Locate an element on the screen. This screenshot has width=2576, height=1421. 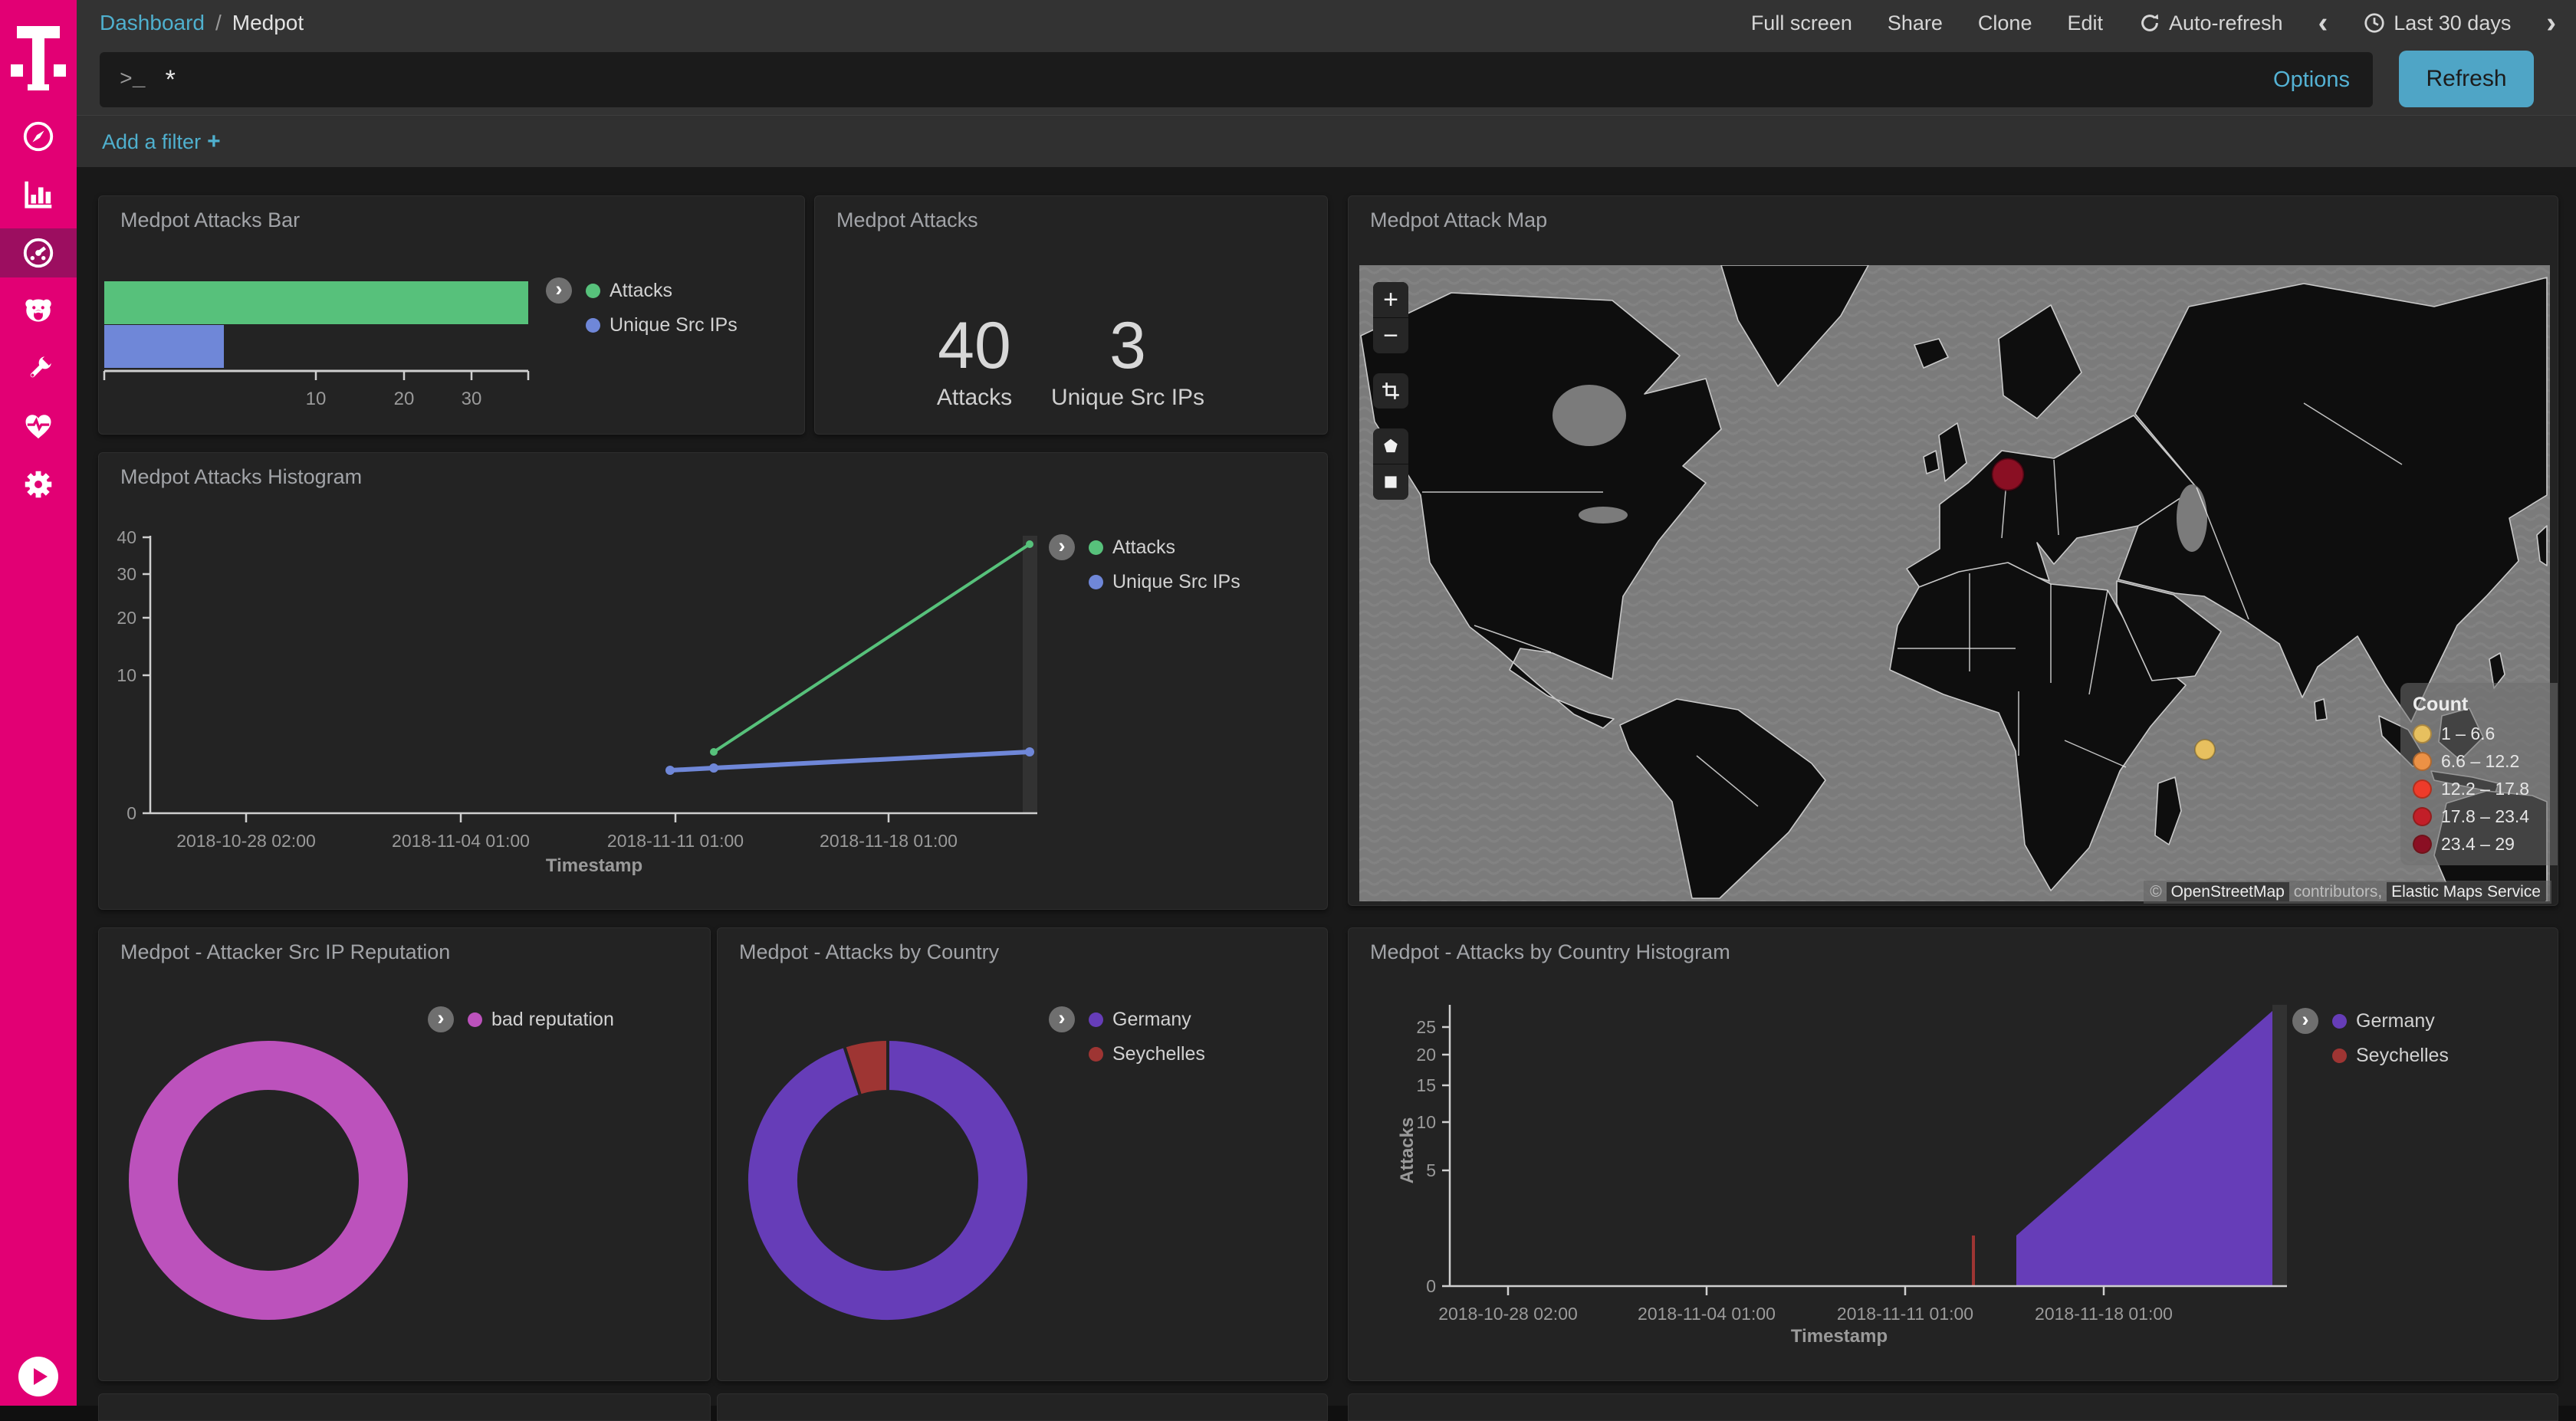
metric-attacks: 40 Attacks is located at coordinates (975, 361).